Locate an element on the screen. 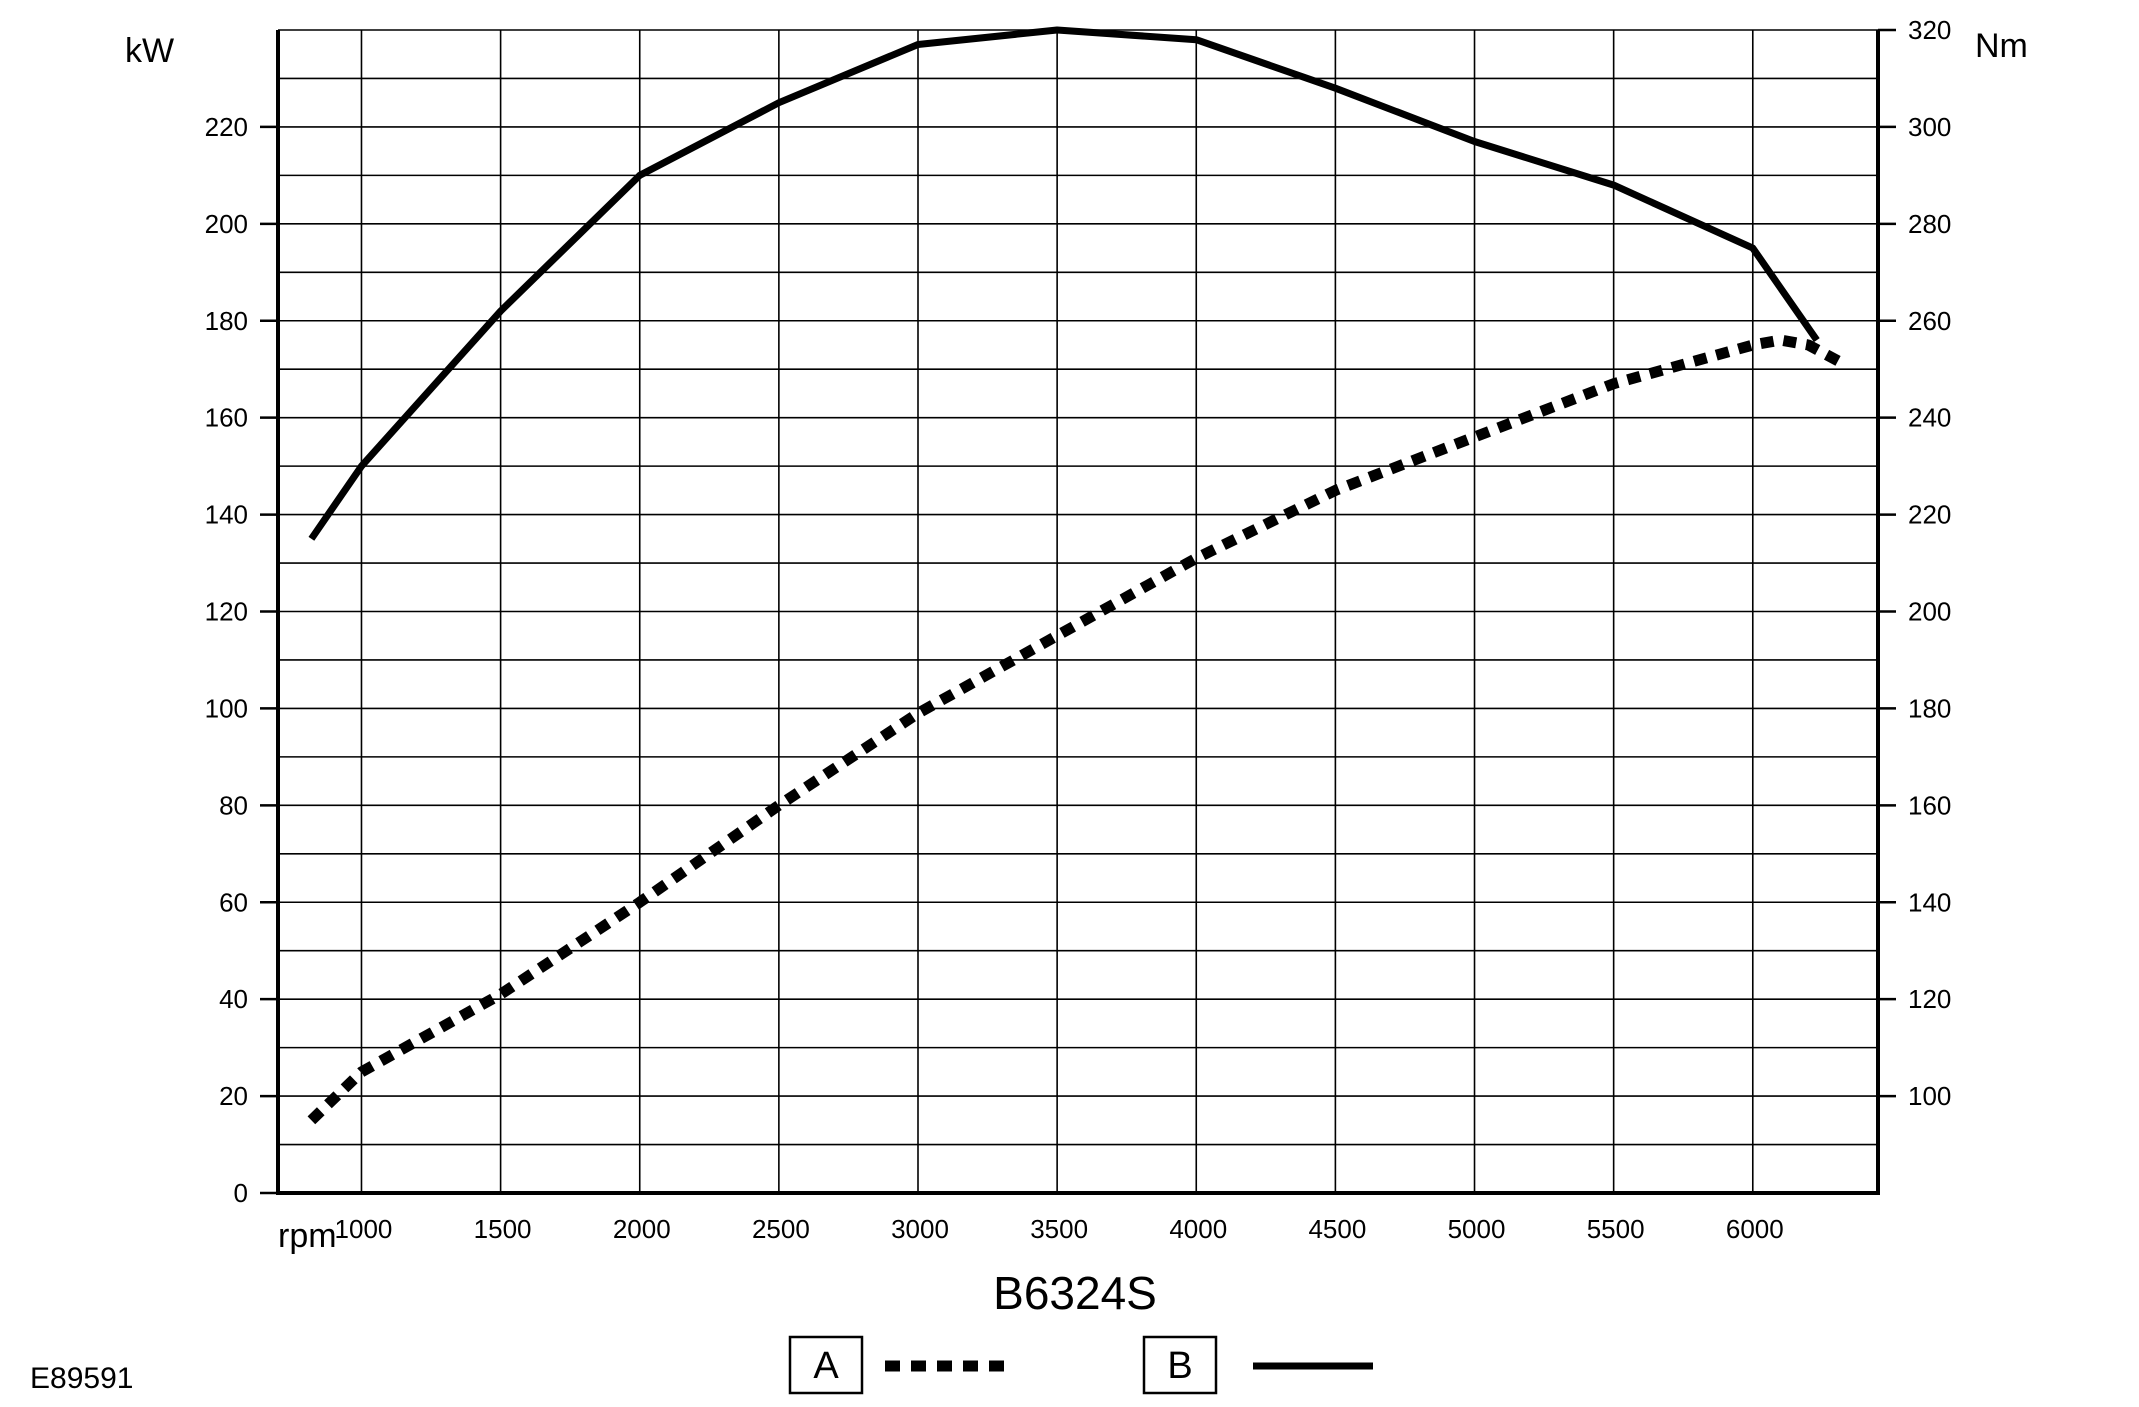  left-tick-label: 40 is located at coordinates (233, 999).